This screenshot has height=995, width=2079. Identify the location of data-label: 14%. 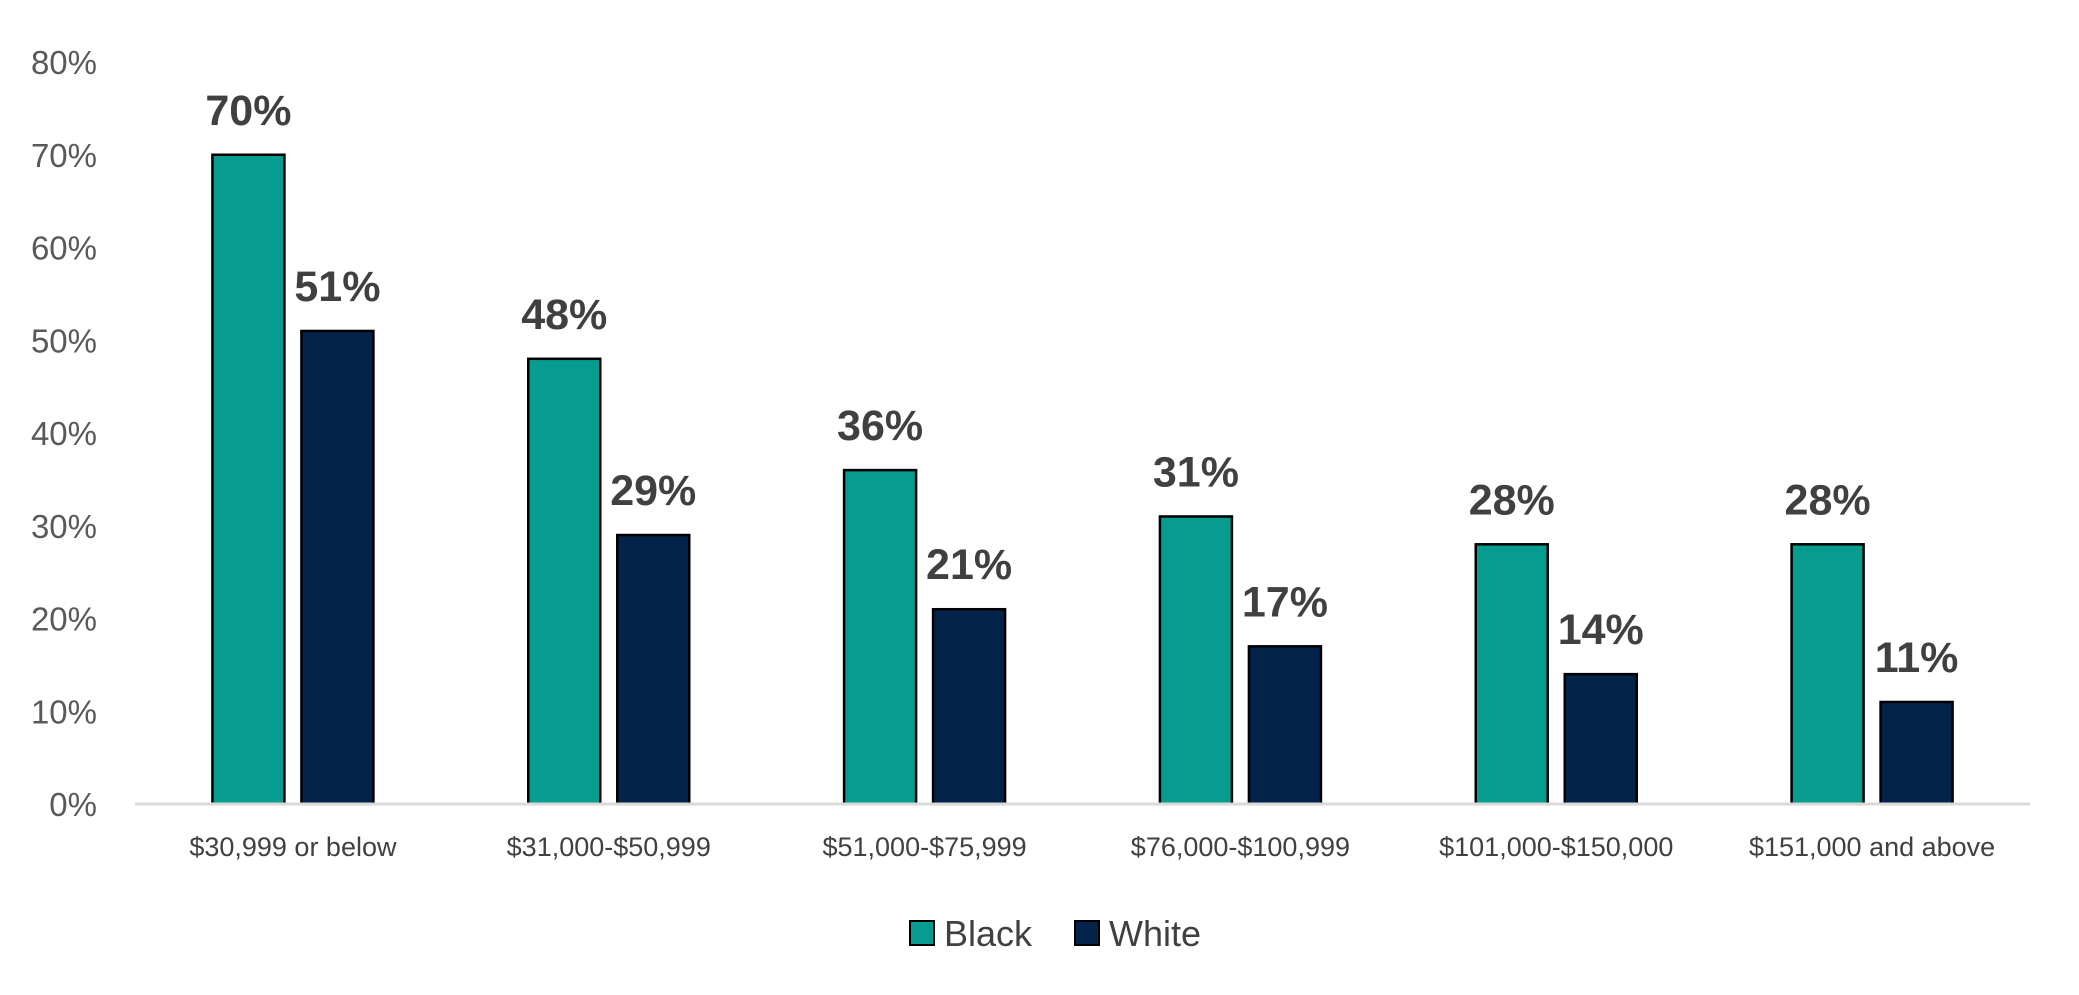
(1601, 630).